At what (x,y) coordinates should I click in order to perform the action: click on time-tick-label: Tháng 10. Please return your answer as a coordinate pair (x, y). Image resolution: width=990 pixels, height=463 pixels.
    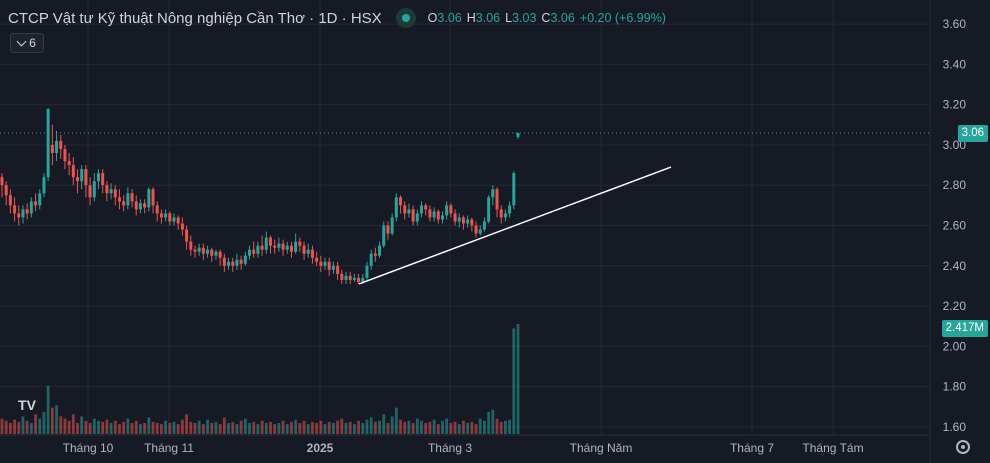
    Looking at the image, I should click on (88, 448).